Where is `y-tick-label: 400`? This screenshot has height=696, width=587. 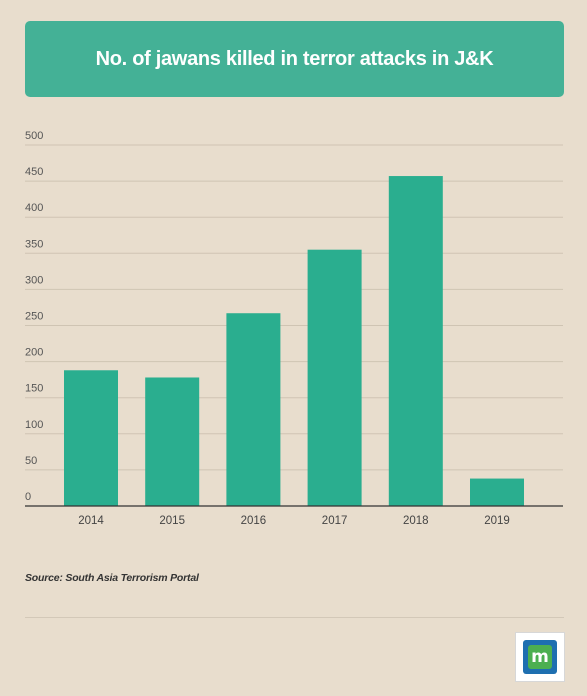 y-tick-label: 400 is located at coordinates (34, 208).